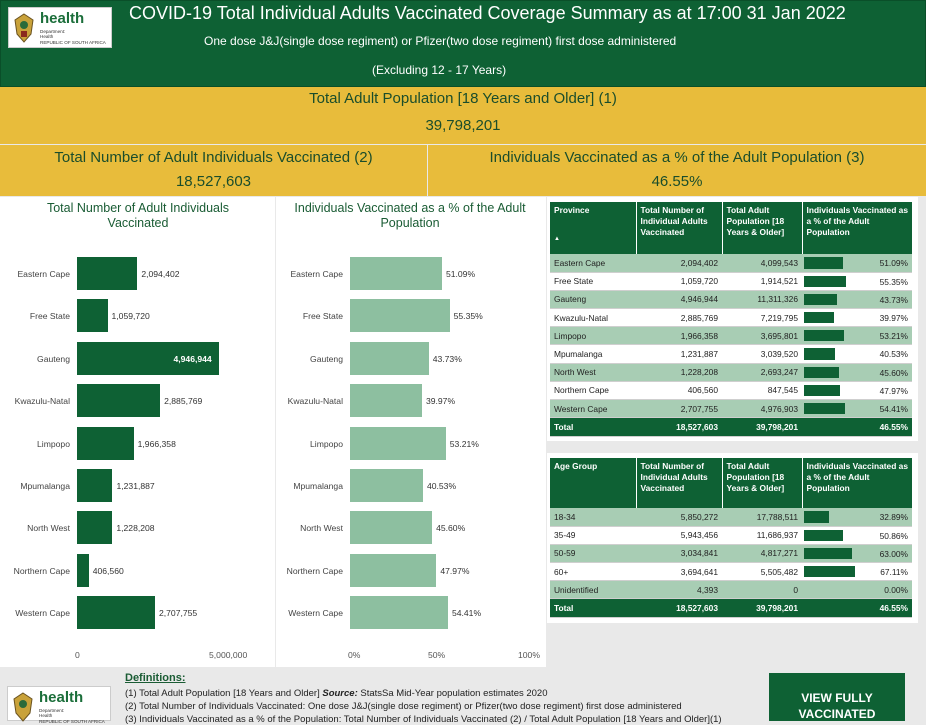 Image resolution: width=926 pixels, height=725 pixels. Describe the element at coordinates (857, 409) in the screenshot. I see `province-percent-cell: 54.41%` at that location.